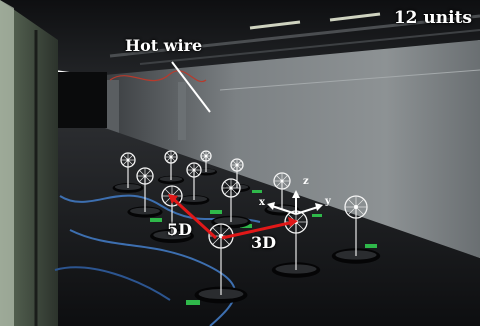  I want to click on streamwise-spacing-label: 5D, so click(180, 229).